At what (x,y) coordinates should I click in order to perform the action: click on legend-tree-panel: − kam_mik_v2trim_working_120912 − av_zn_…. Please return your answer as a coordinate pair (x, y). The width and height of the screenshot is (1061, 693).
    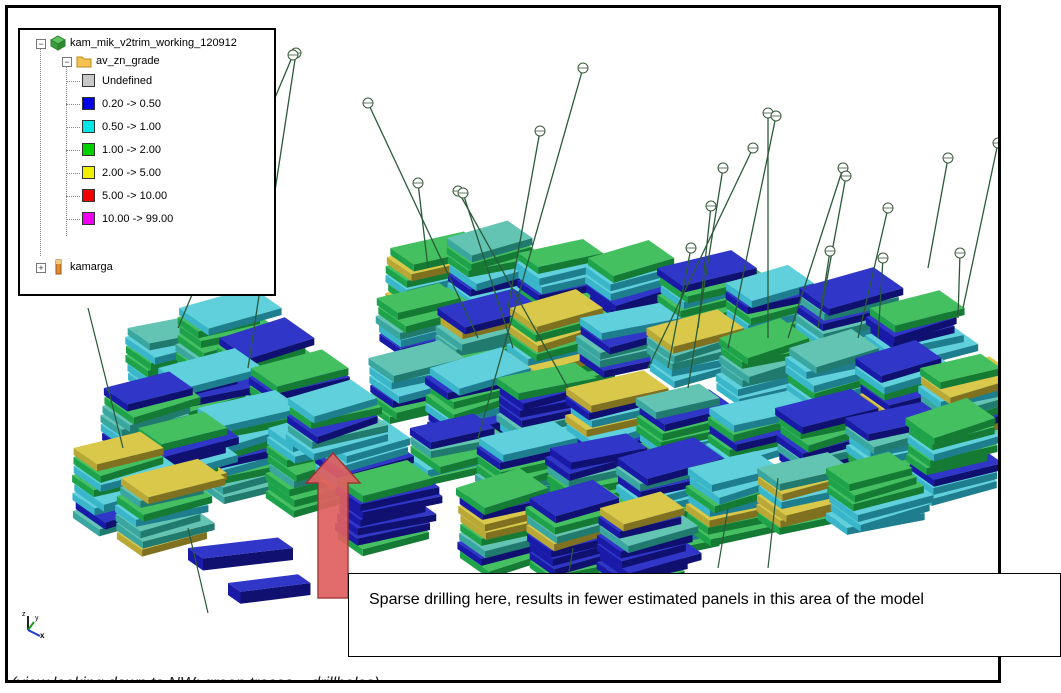
    Looking at the image, I should click on (147, 162).